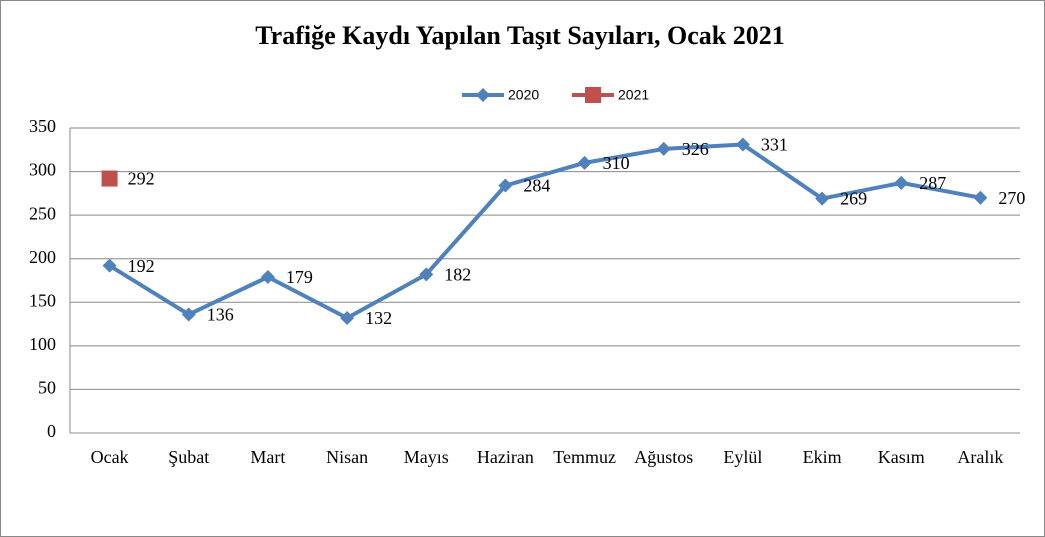  What do you see at coordinates (267, 457) in the screenshot?
I see `x-tick-label: Mart` at bounding box center [267, 457].